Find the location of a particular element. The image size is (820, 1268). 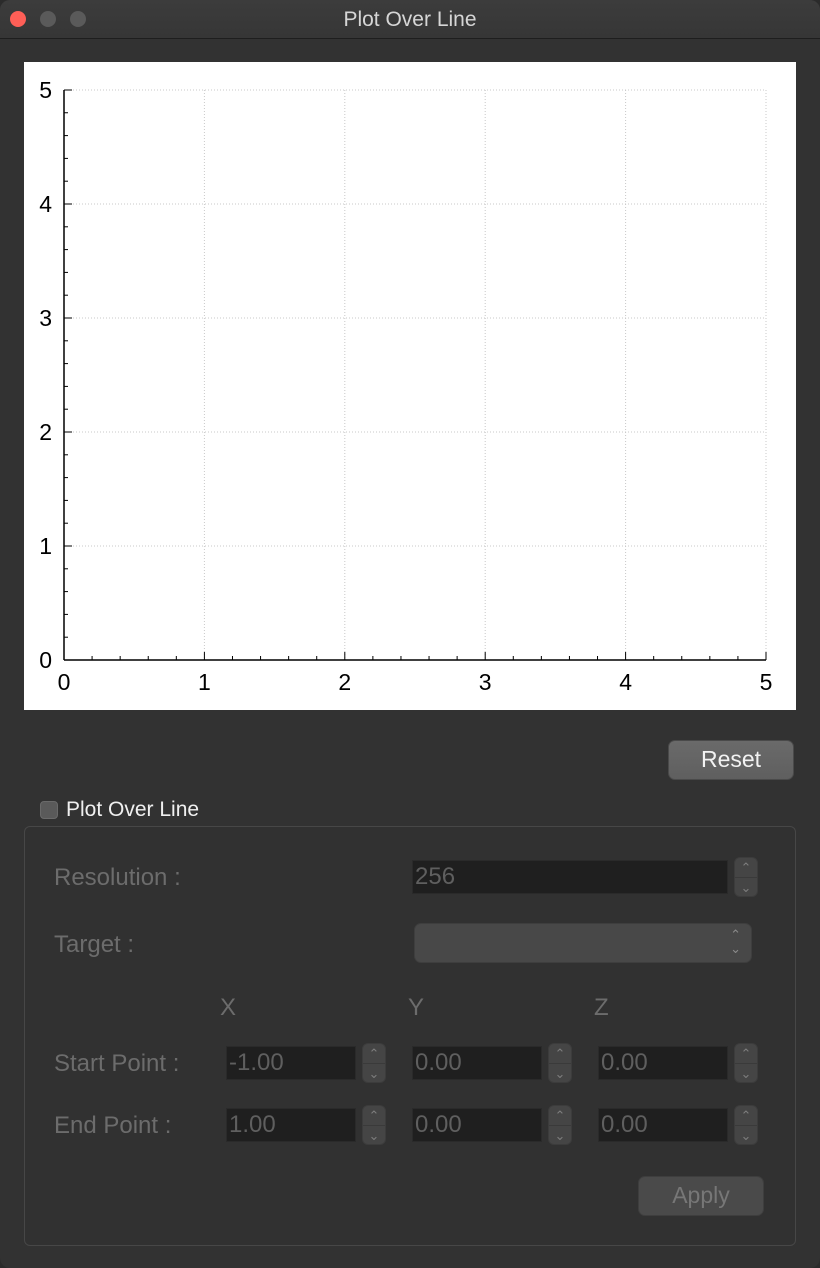

x-tick-label: 4 is located at coordinates (625, 682).